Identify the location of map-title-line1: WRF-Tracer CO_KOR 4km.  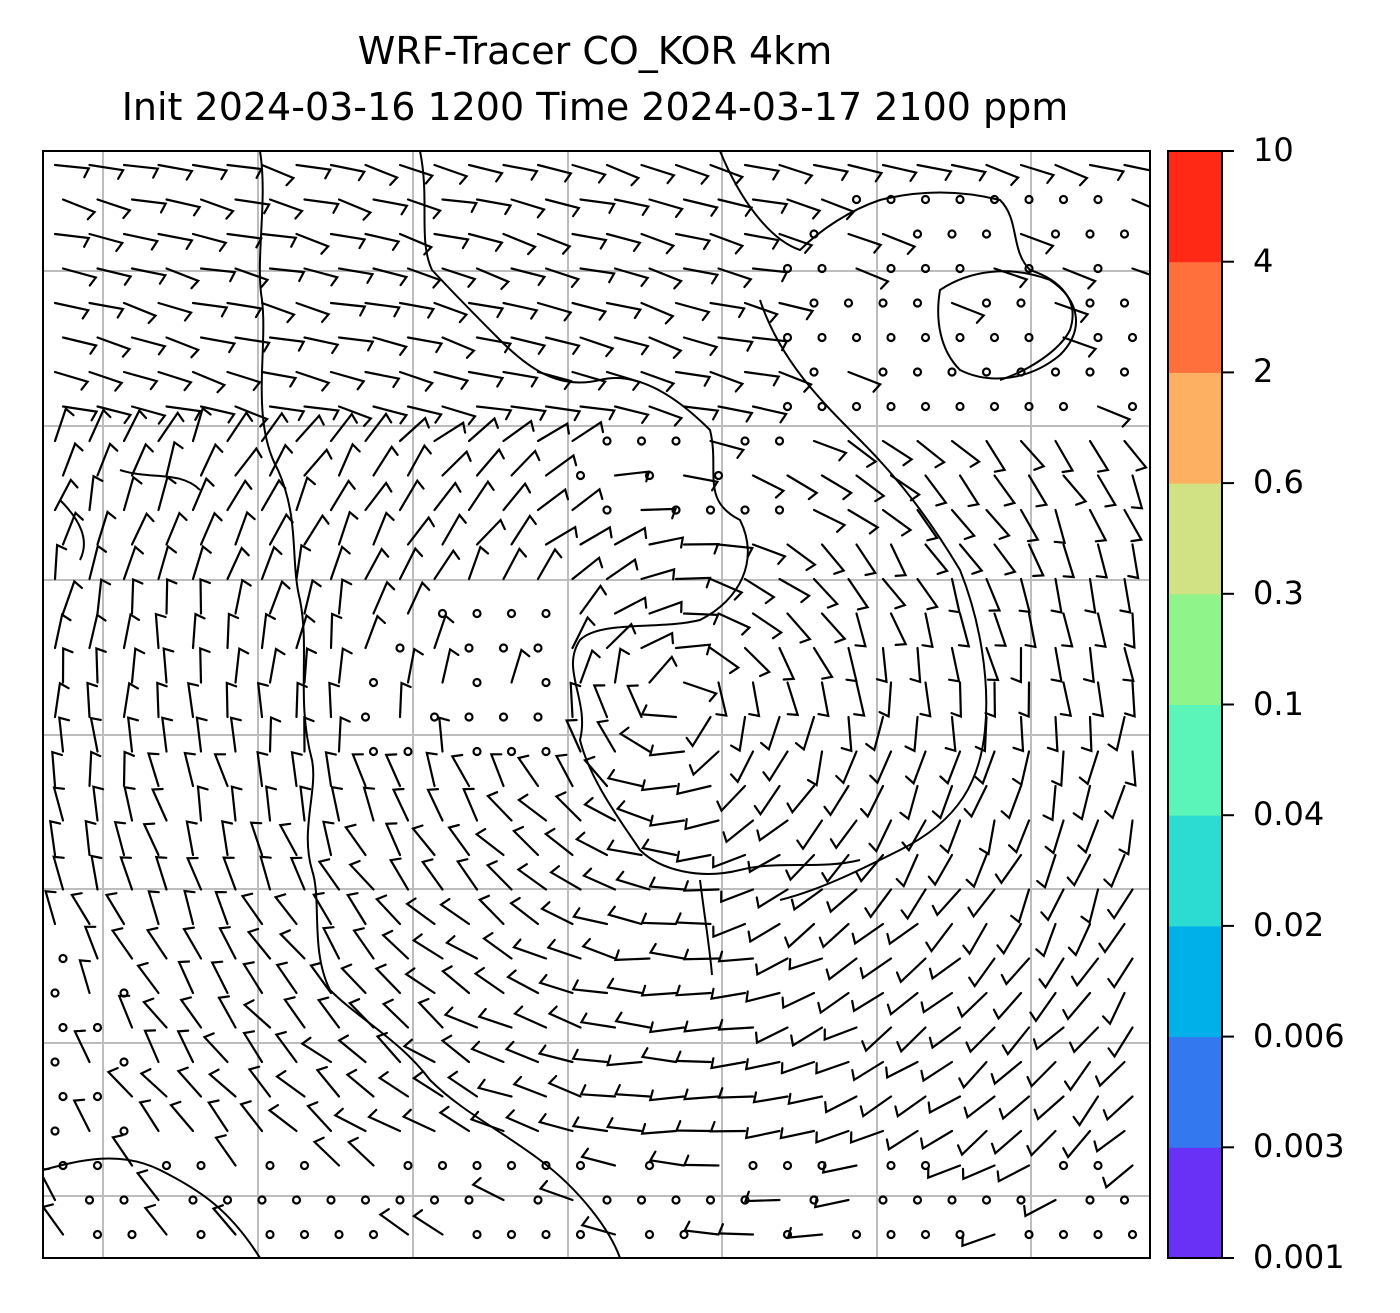
(595, 51).